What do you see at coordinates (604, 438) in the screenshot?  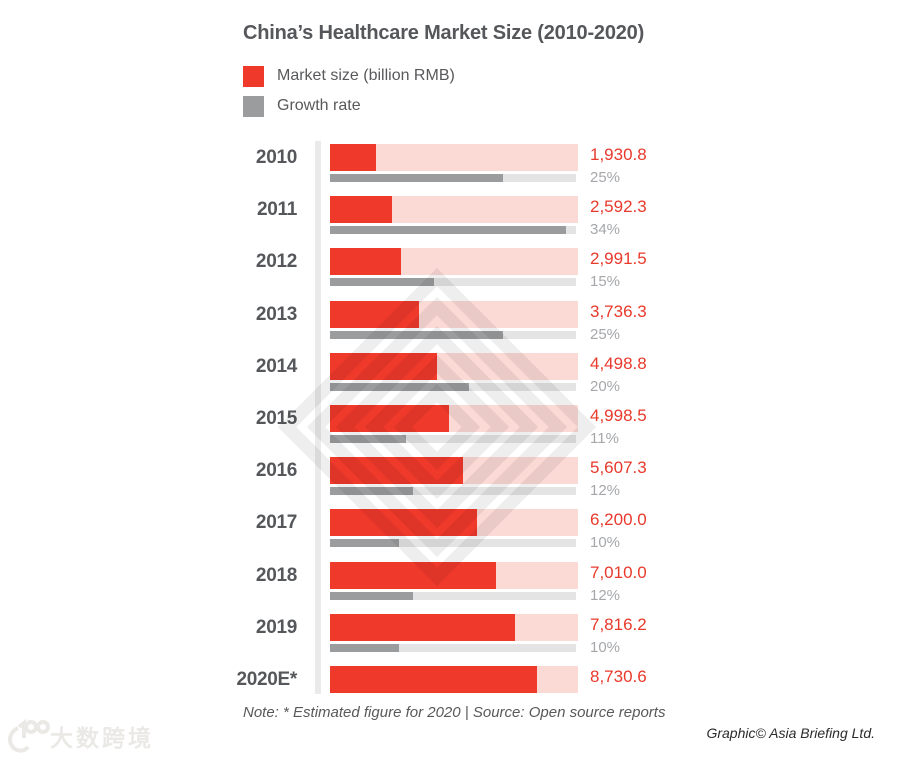 I see `growth-rate-value: 11%` at bounding box center [604, 438].